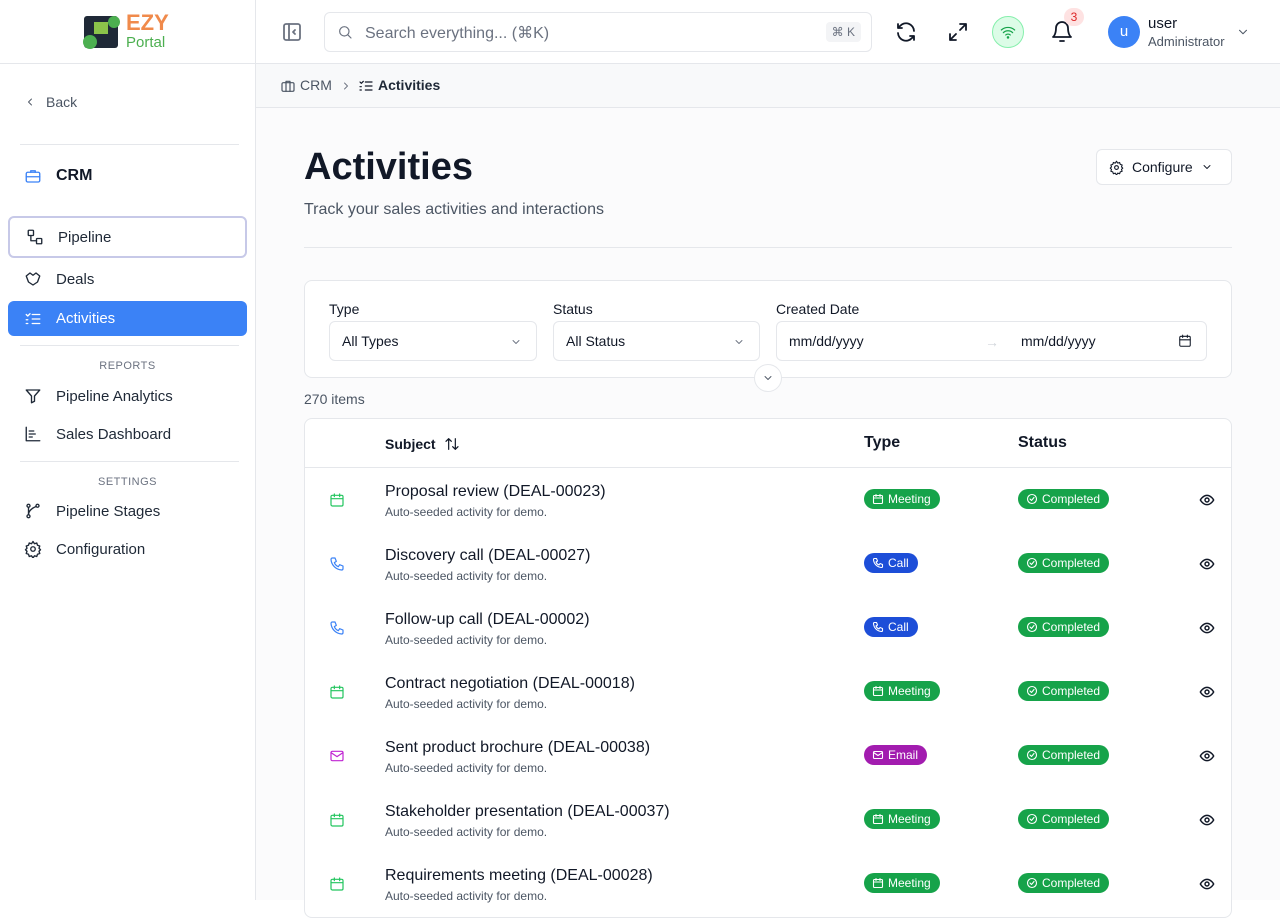  What do you see at coordinates (409, 85) in the screenshot?
I see `breadcrumb-current: Activities` at bounding box center [409, 85].